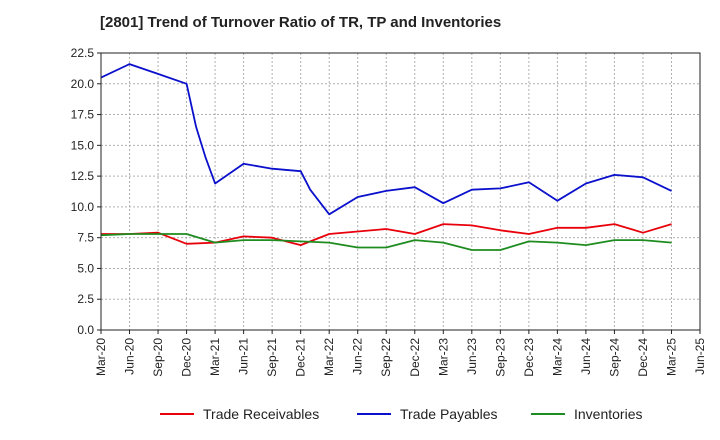 The width and height of the screenshot is (720, 440). I want to click on x-tick-label: Sep-20, so click(158, 357).